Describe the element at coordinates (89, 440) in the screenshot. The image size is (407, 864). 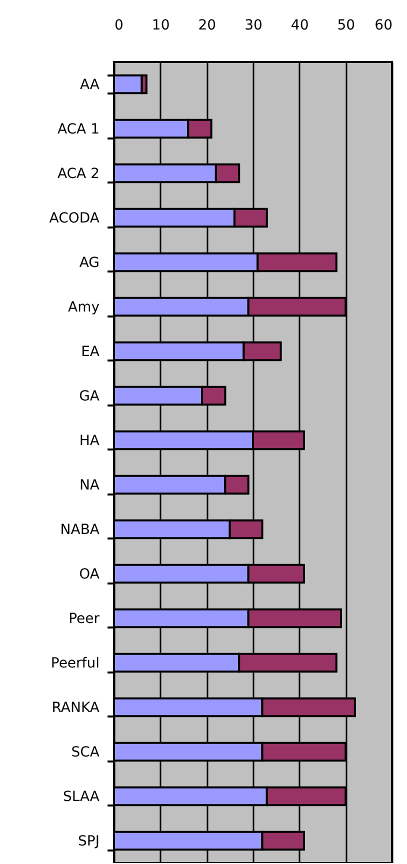
I see `y-tick-label: HA` at that location.